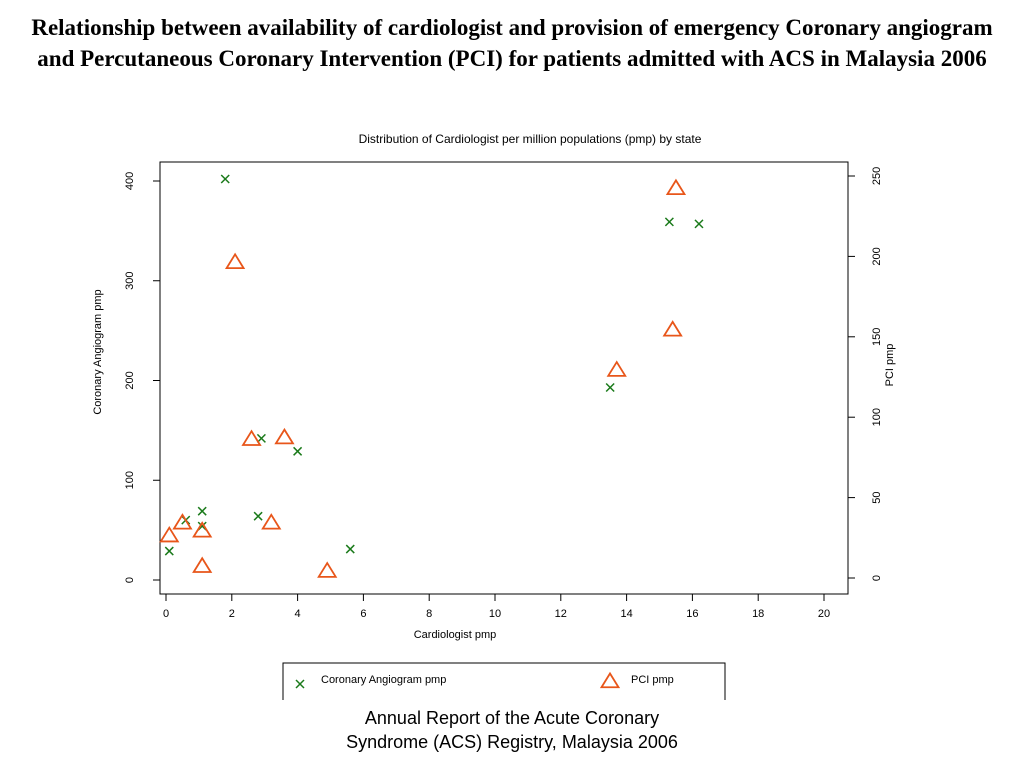 The height and width of the screenshot is (768, 1024). What do you see at coordinates (98, 351) in the screenshot?
I see `y-axis-label: Coronary Angiogram pmp` at bounding box center [98, 351].